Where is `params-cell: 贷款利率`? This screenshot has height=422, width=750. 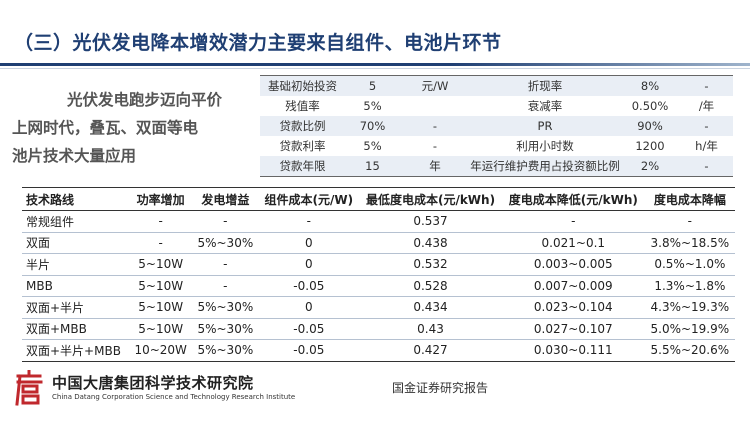 params-cell: 贷款利率 is located at coordinates (302, 146).